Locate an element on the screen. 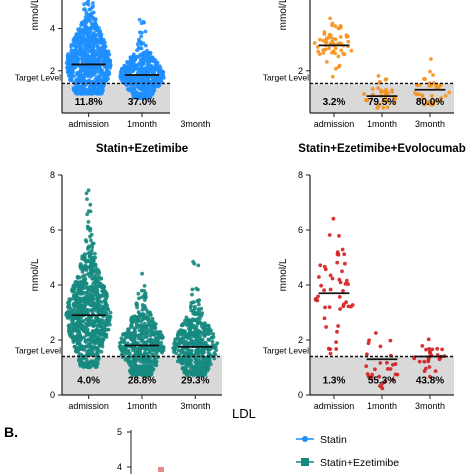  percentage-label: 4.0% is located at coordinates (88, 380).